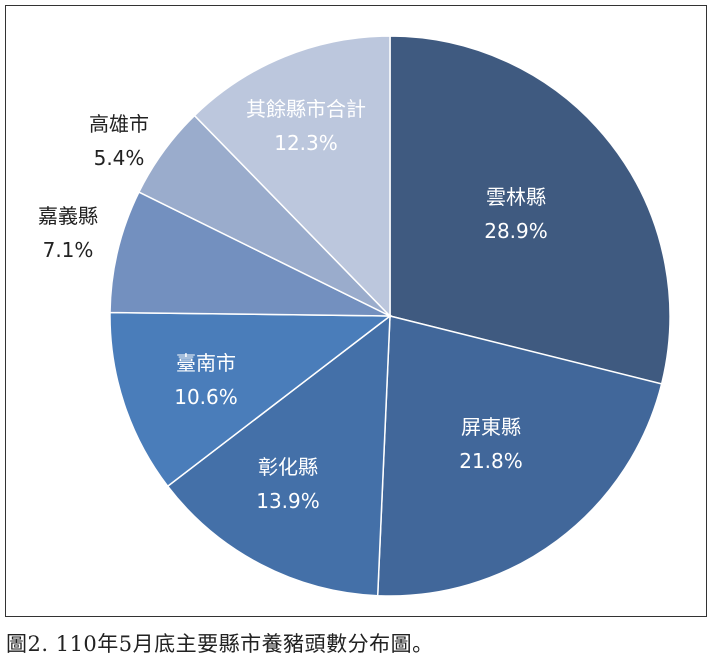 This screenshot has width=716, height=662. I want to click on slice-value-3: 13.9%, so click(288, 501).